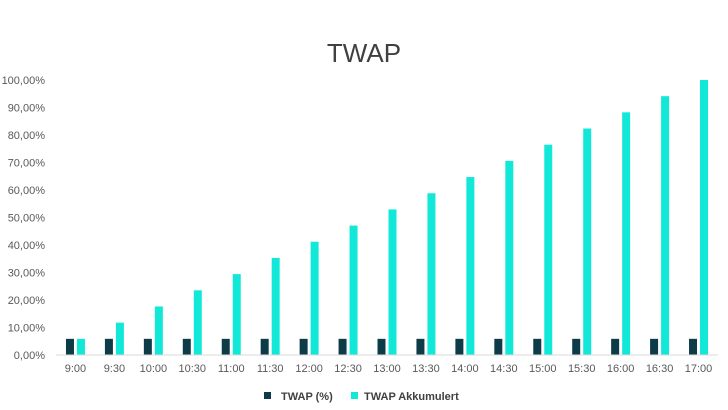 The width and height of the screenshot is (728, 410). What do you see at coordinates (193, 369) in the screenshot?
I see `x-tick-label: 10:30` at bounding box center [193, 369].